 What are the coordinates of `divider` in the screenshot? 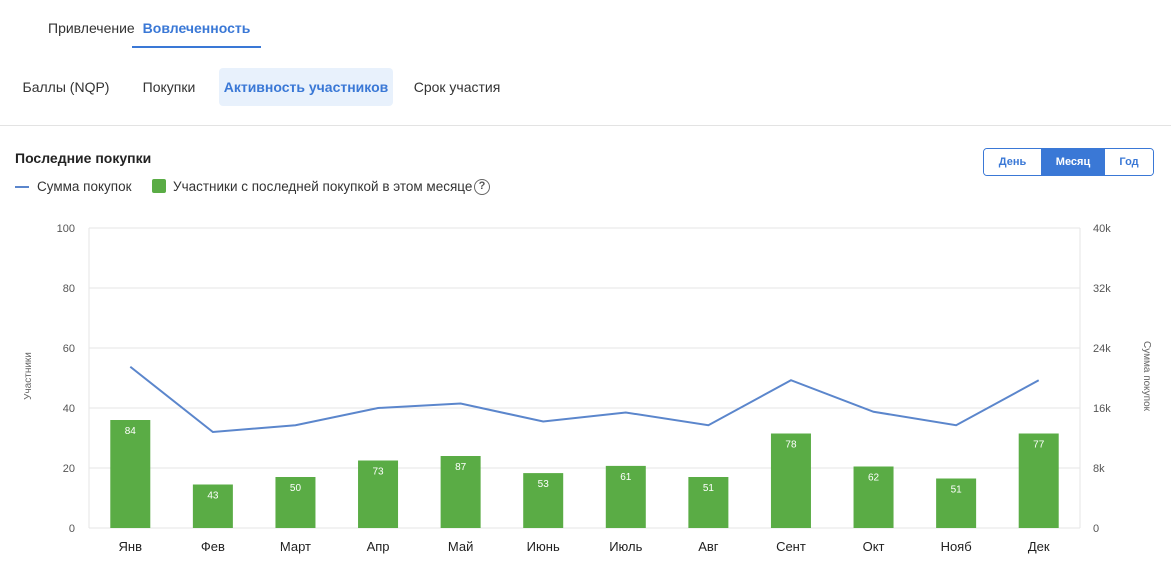 It's located at (585, 125).